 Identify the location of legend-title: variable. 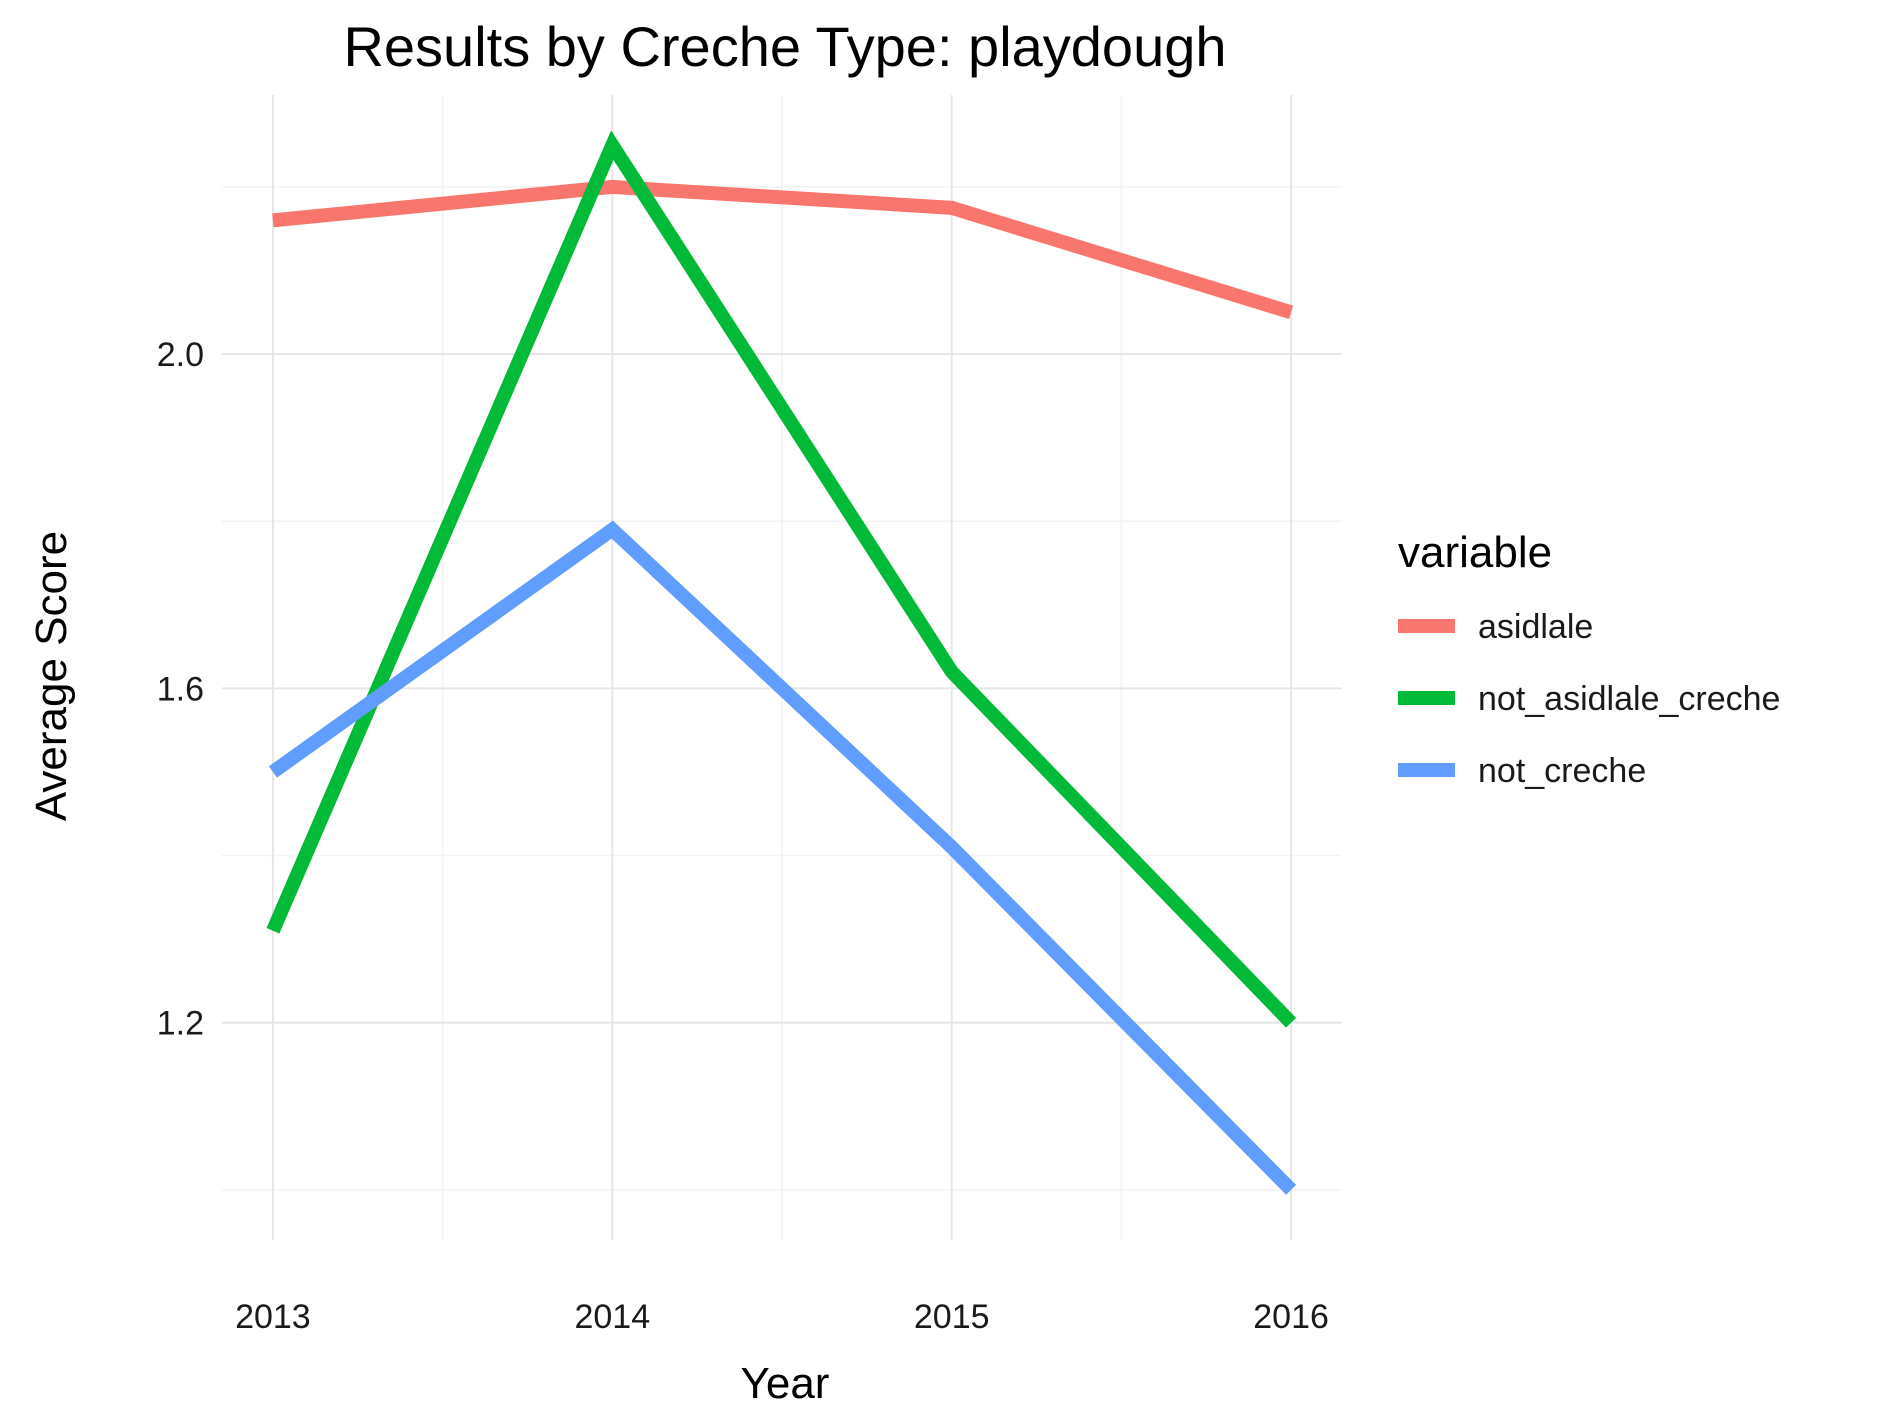
(1475, 552).